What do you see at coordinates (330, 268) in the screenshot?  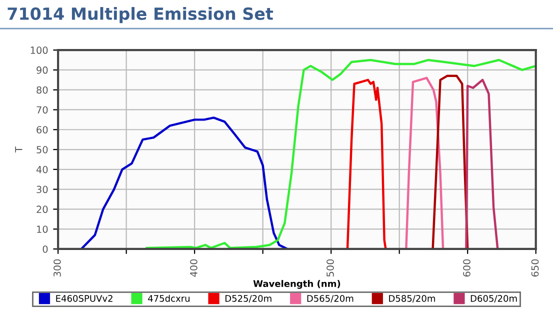 I see `x-tick-label: 500` at bounding box center [330, 268].